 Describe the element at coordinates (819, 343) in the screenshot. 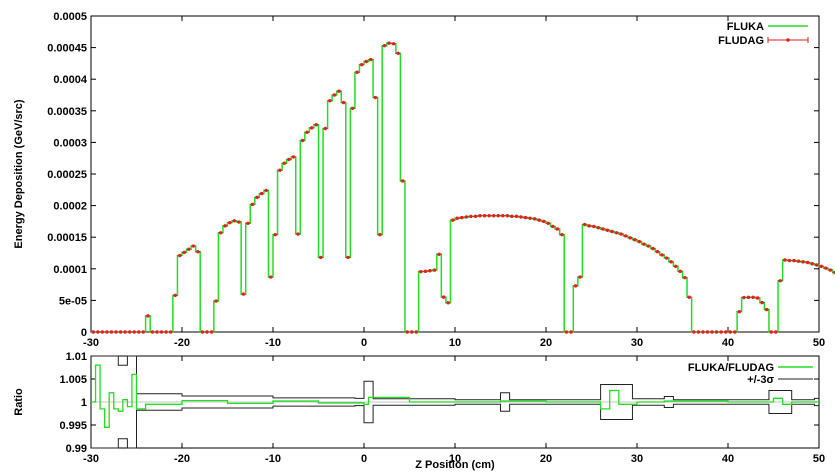

I see `x-tick-label: 50` at that location.